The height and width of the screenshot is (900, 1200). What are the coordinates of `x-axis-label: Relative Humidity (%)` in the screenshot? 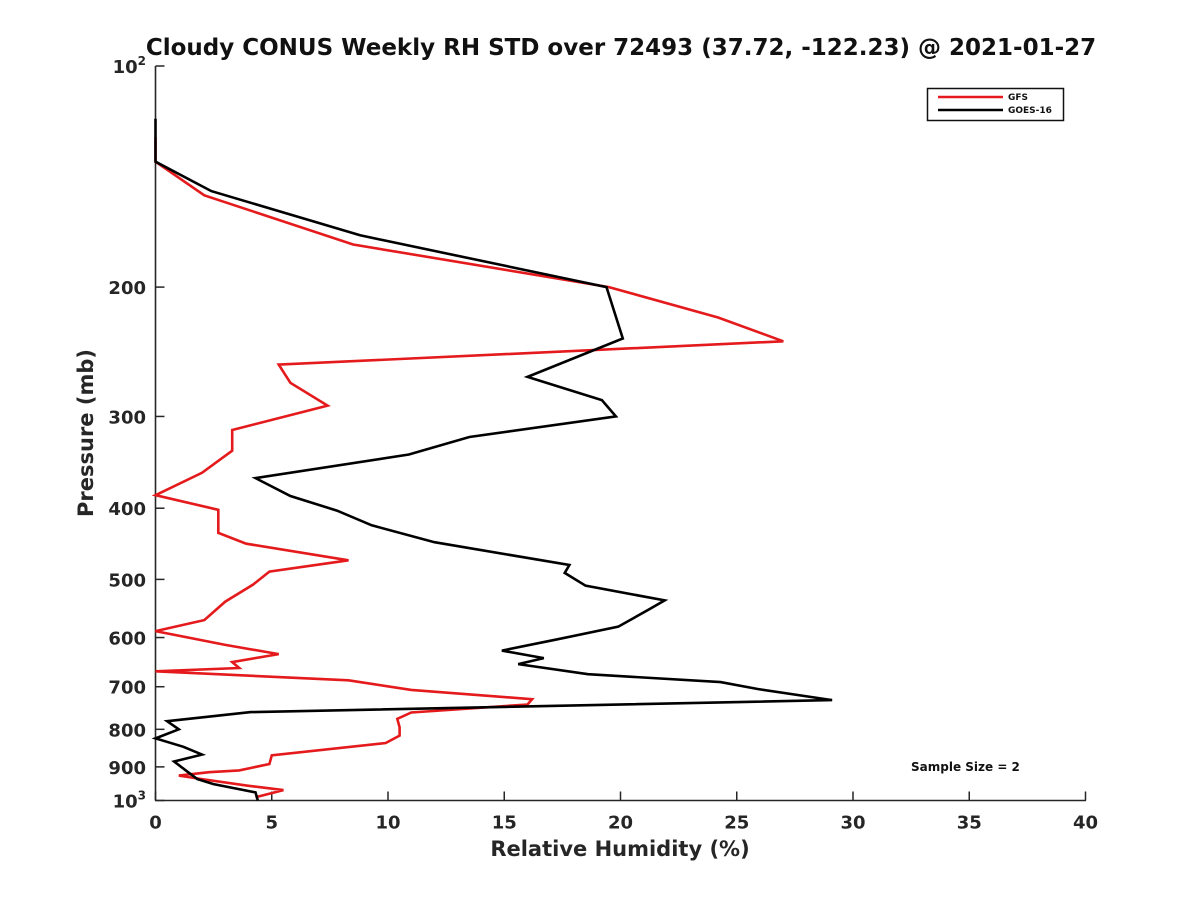 It's located at (619, 849).